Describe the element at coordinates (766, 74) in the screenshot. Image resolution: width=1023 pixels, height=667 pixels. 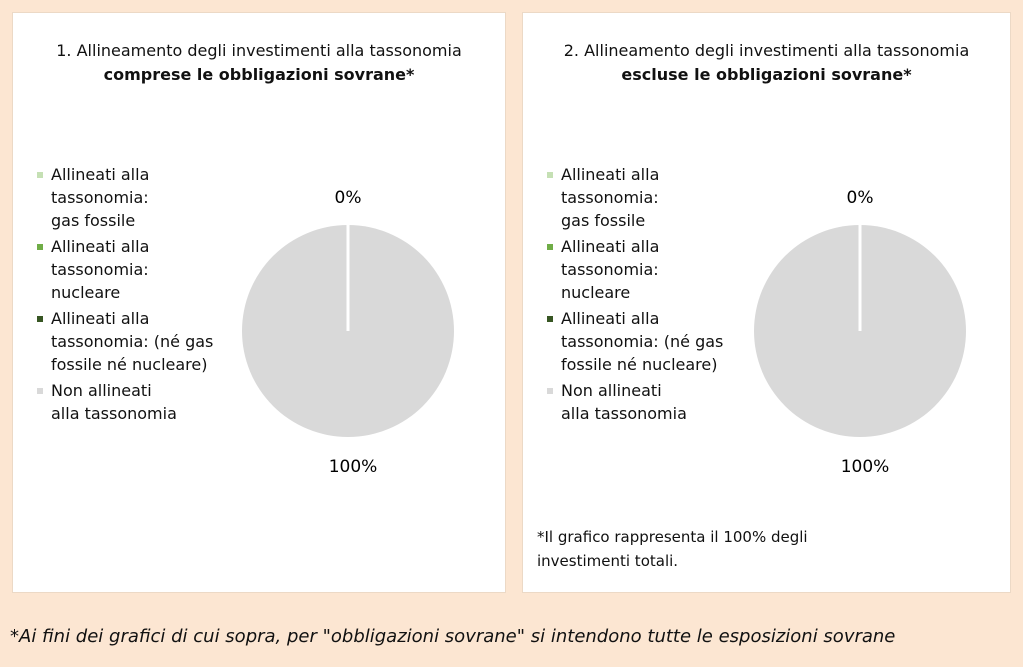
I see `subtitle: escluse le obbligazioni sovrane*` at that location.